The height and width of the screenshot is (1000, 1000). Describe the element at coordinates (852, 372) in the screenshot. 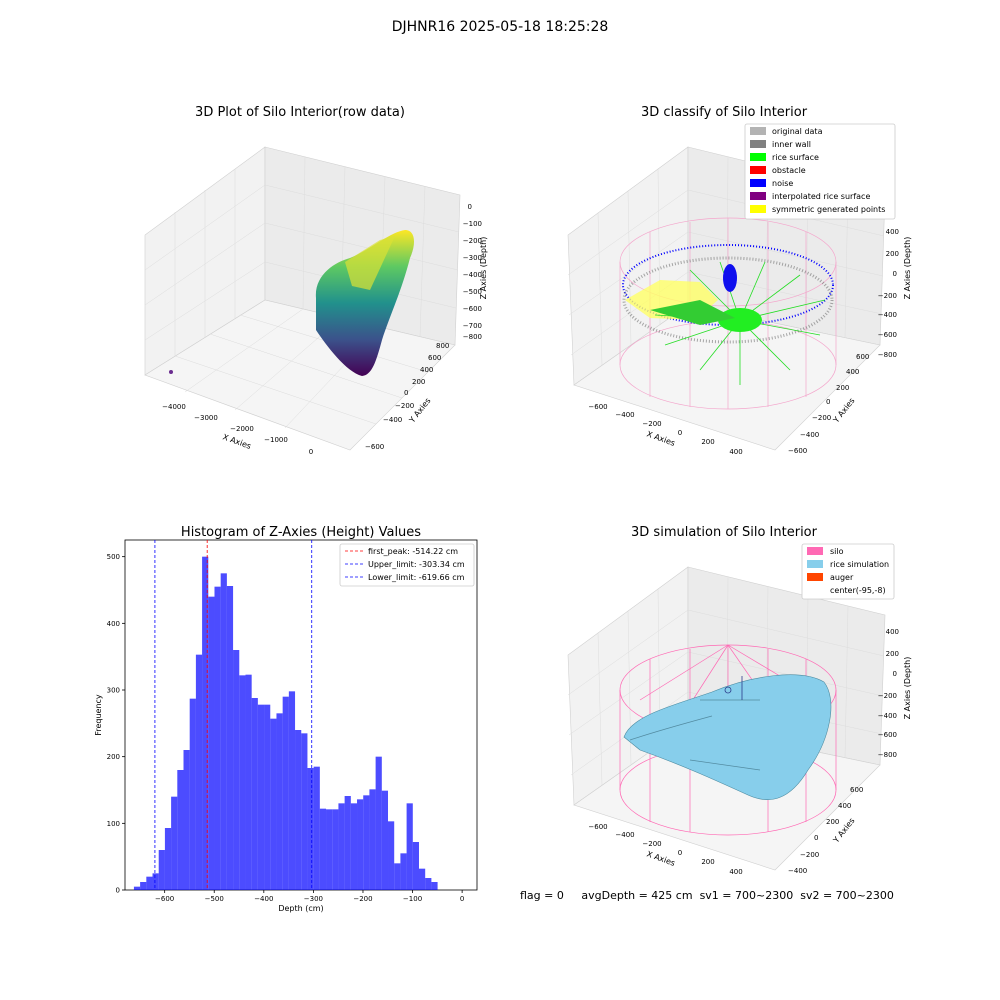

I see `classify-ytick: 400` at that location.